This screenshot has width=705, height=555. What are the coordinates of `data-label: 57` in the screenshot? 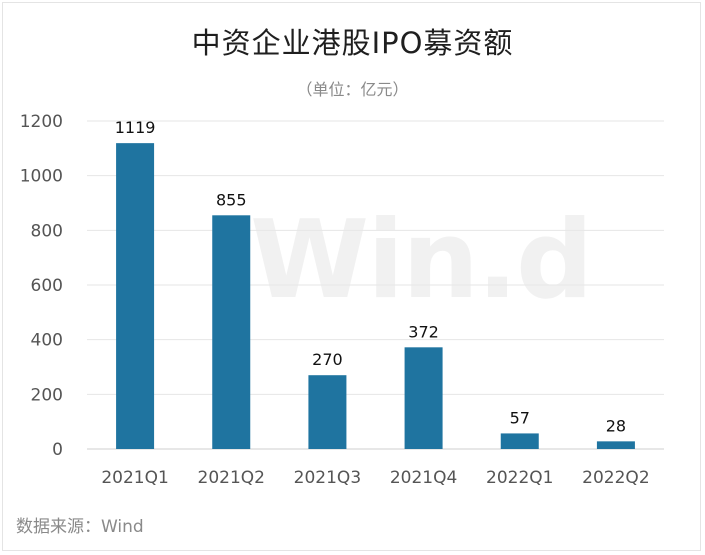 It's located at (520, 417).